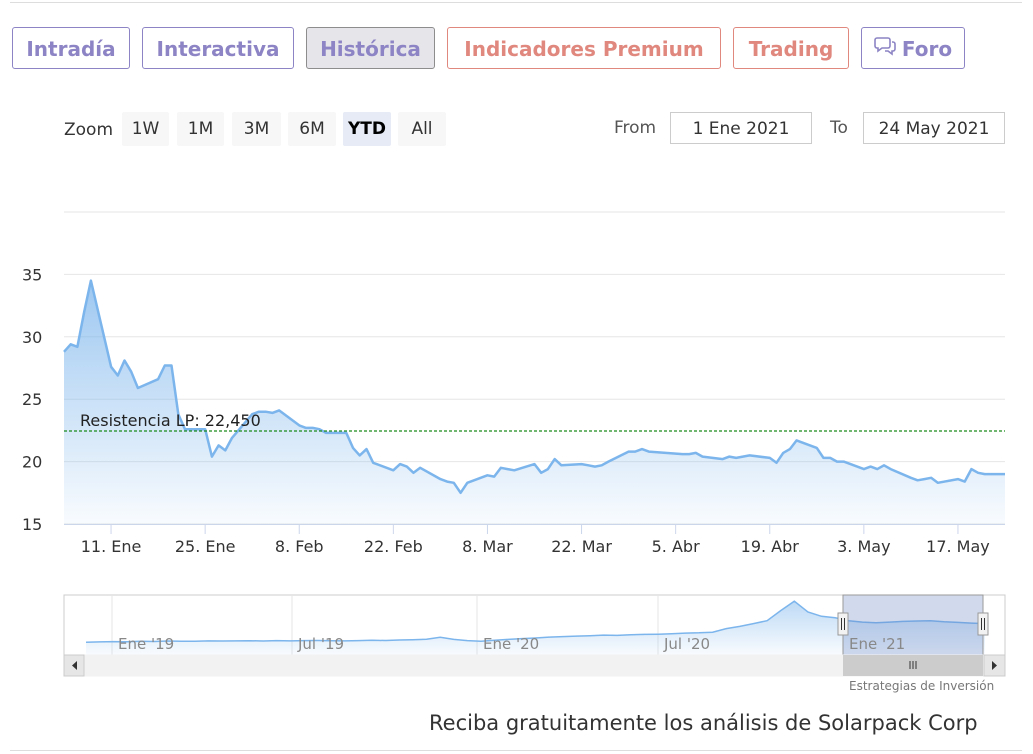 The height and width of the screenshot is (754, 1033). Describe the element at coordinates (312, 129) in the screenshot. I see `zoom-6m-button: 6M` at that location.